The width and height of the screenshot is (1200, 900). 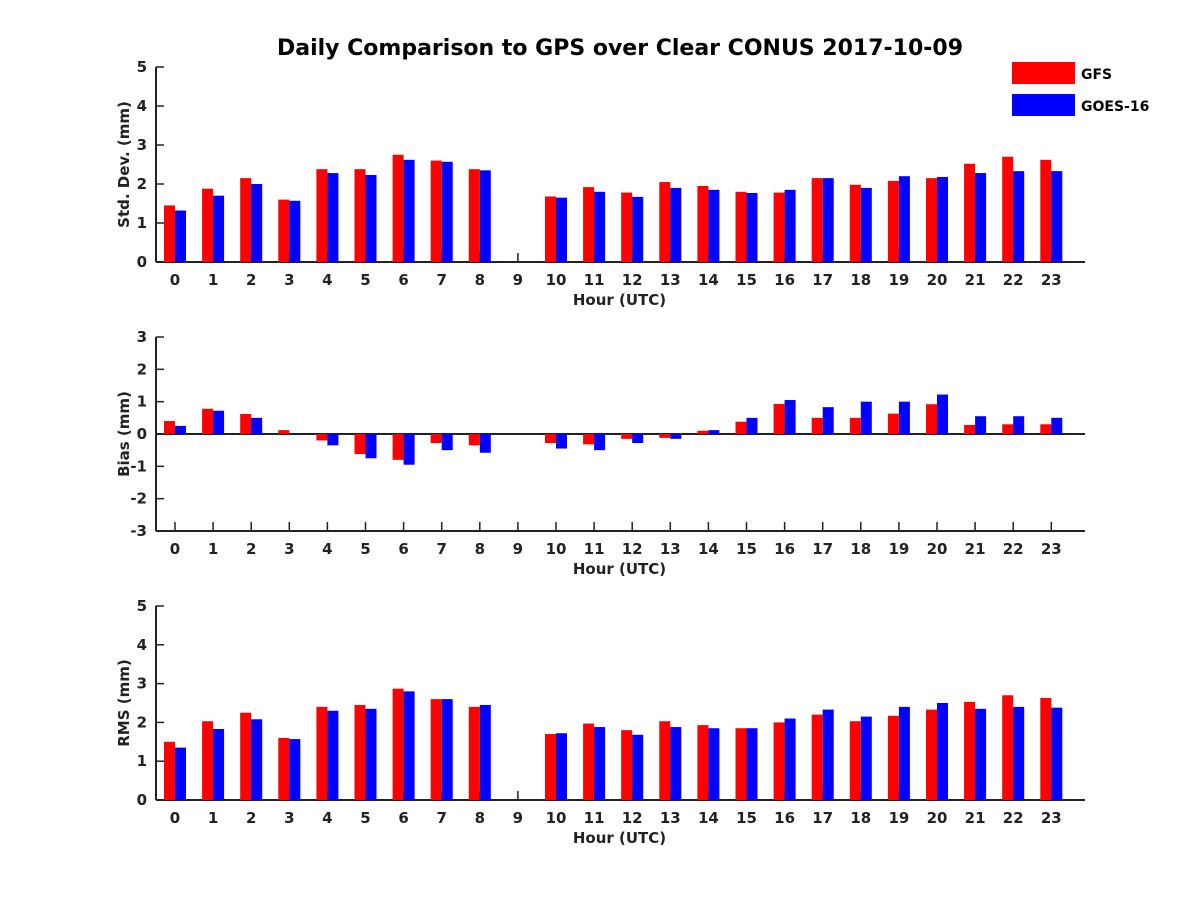 What do you see at coordinates (251, 818) in the screenshot?
I see `x-tick-label: 2` at bounding box center [251, 818].